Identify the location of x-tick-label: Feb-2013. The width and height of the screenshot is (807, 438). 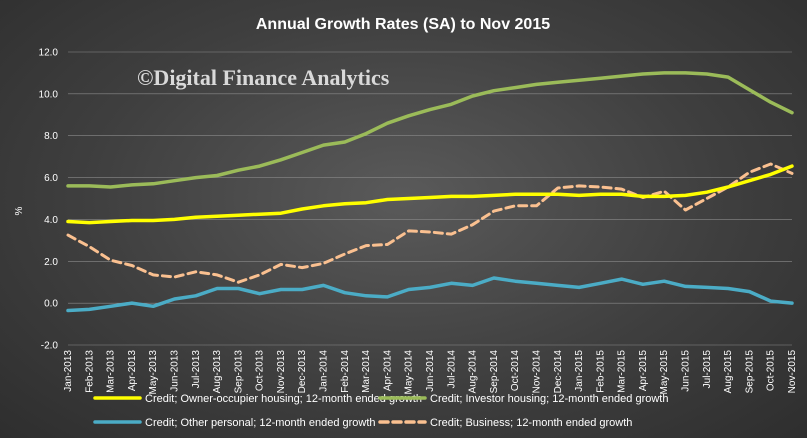
(89, 371).